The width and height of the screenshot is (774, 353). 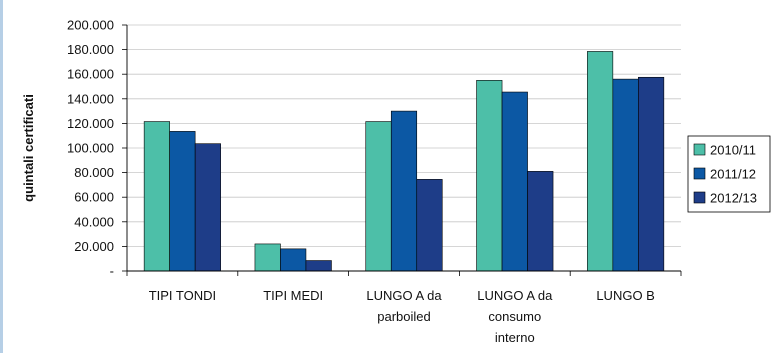 I want to click on legend-label: 2012/13, so click(x=733, y=198).